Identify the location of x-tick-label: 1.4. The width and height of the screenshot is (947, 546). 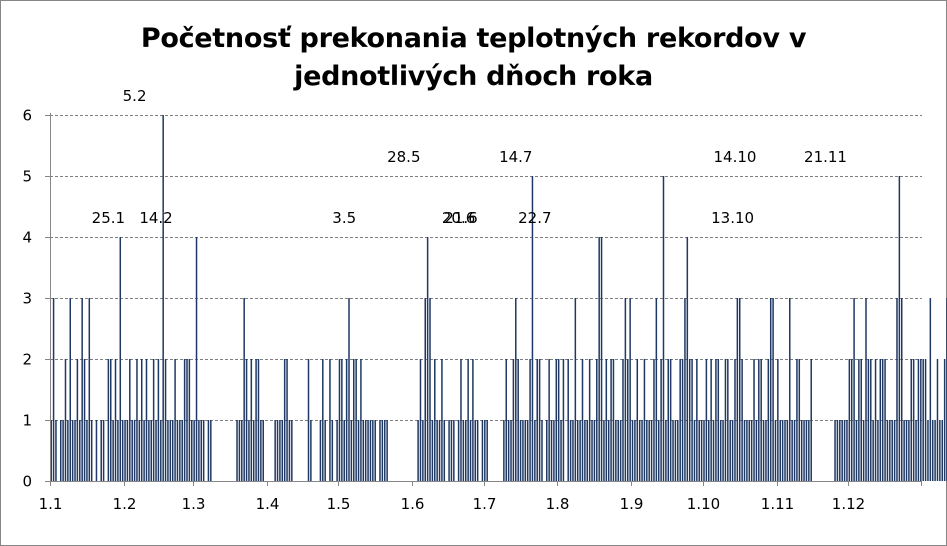
(268, 504).